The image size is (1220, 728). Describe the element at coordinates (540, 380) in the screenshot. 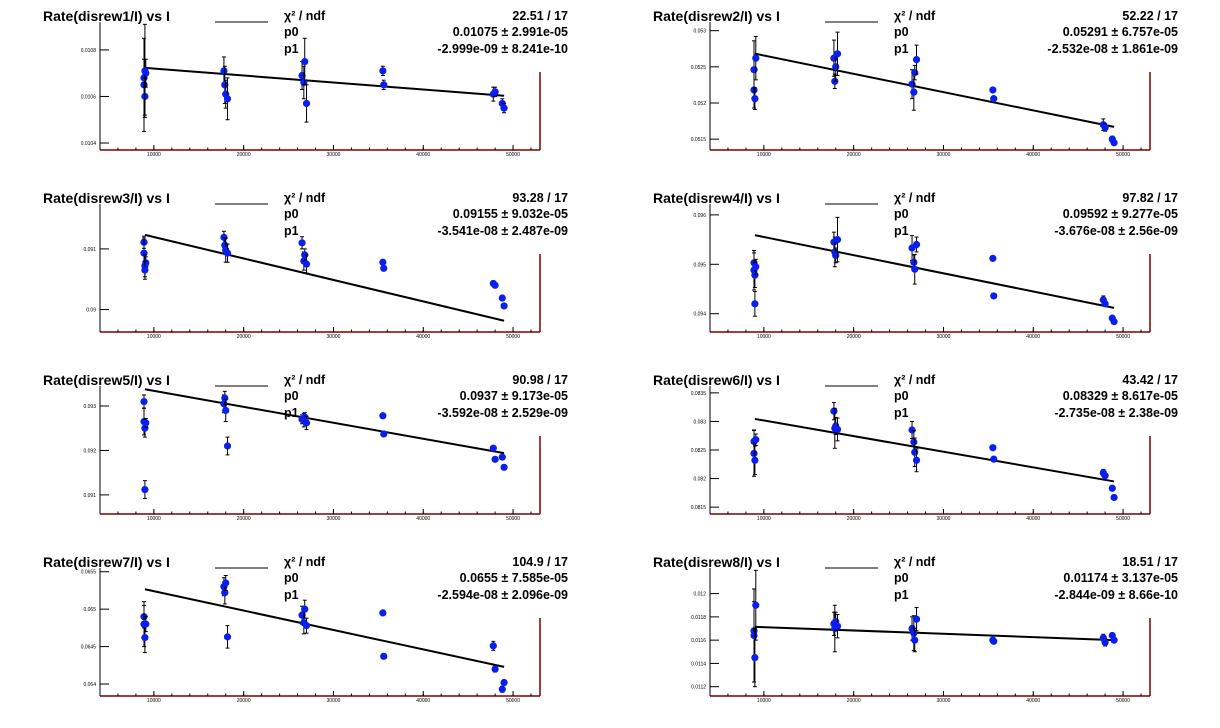

I see `stats-value: 90.98 / 17` at that location.